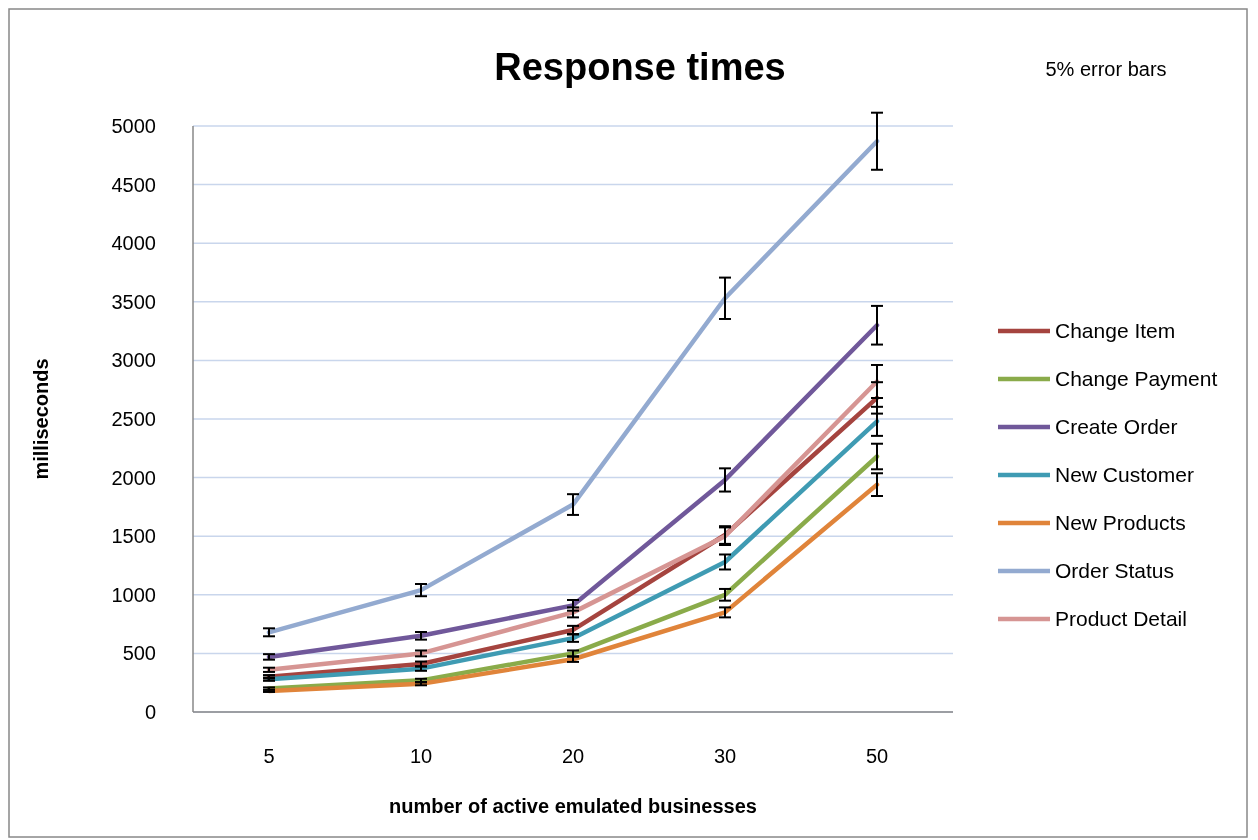 This screenshot has width=1258, height=840. I want to click on legend-label: New Customer, so click(1124, 475).